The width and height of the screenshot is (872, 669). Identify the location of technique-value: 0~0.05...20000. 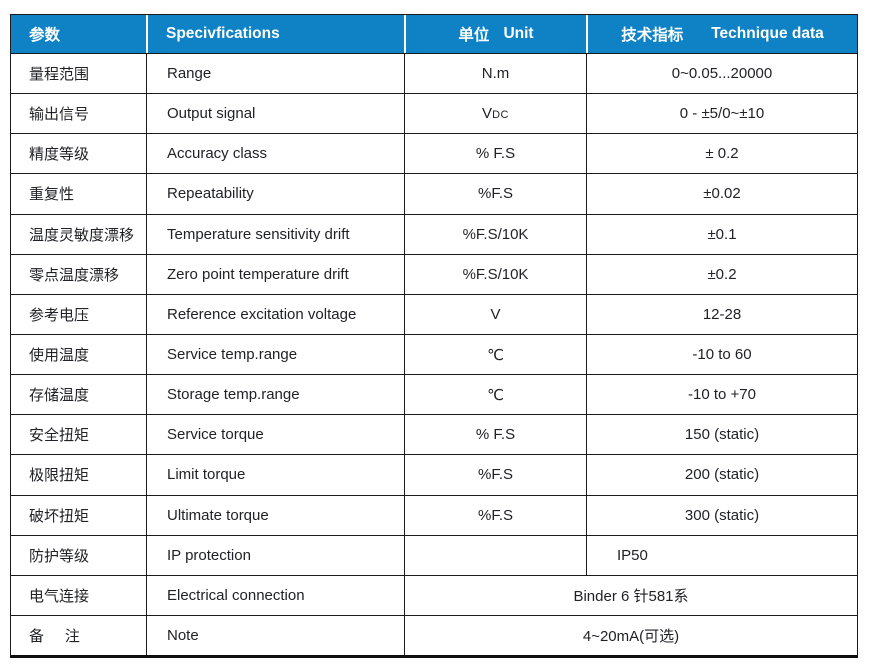
(721, 74).